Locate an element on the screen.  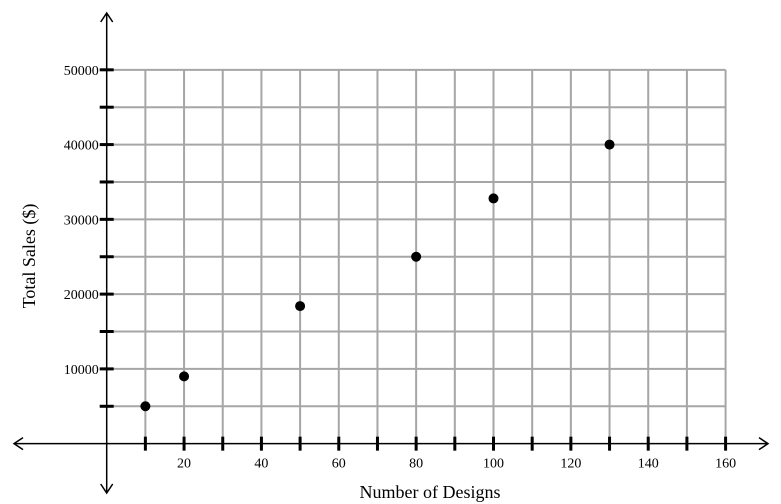
x-axis-right-arrow-icon is located at coordinates (764, 444).